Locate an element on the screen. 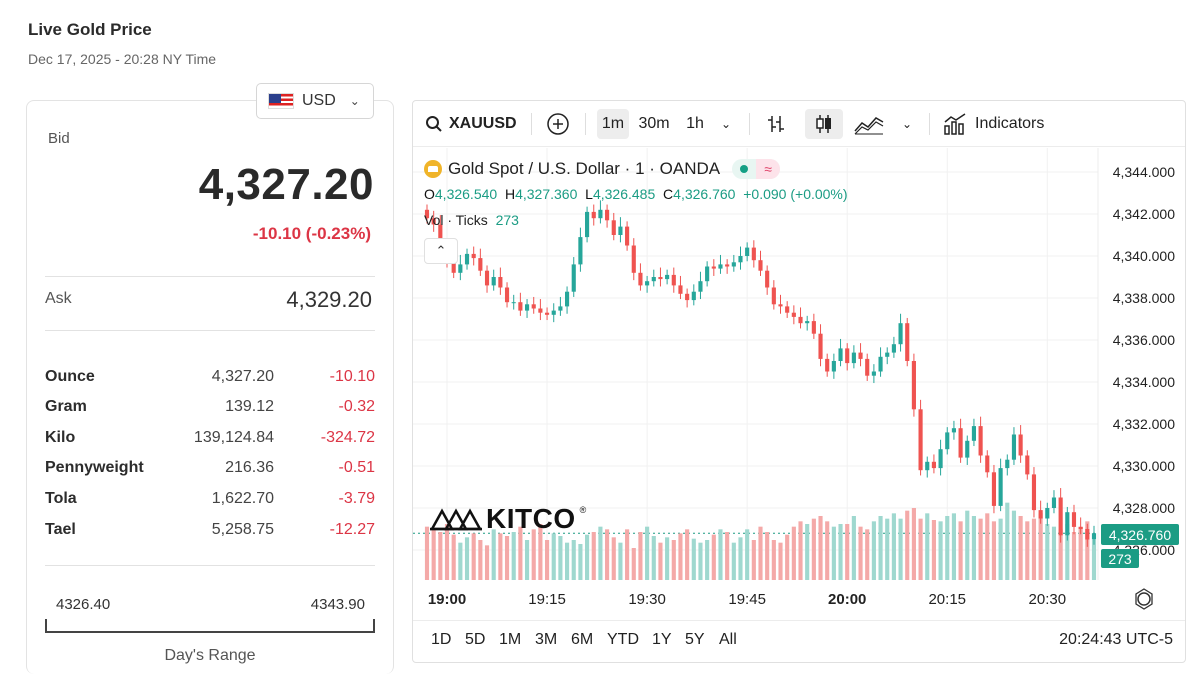 Image resolution: width=1200 pixels, height=674 pixels. collapse-legend-button: ⌃ is located at coordinates (441, 251).